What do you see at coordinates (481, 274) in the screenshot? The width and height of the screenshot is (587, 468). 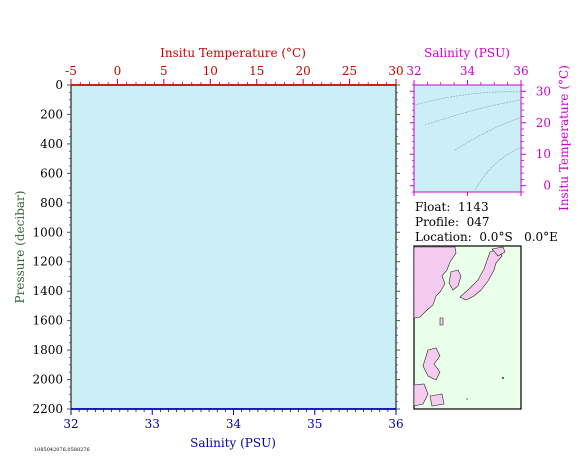 I see `japan-landmass` at bounding box center [481, 274].